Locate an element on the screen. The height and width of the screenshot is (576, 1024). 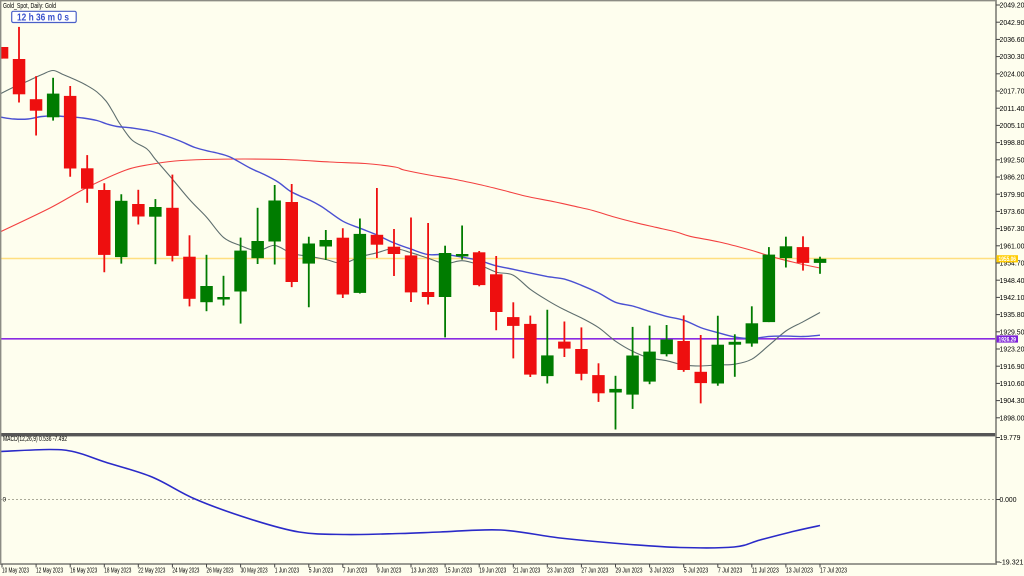
svg-text: 26 May 2023 is located at coordinates (220, 571).